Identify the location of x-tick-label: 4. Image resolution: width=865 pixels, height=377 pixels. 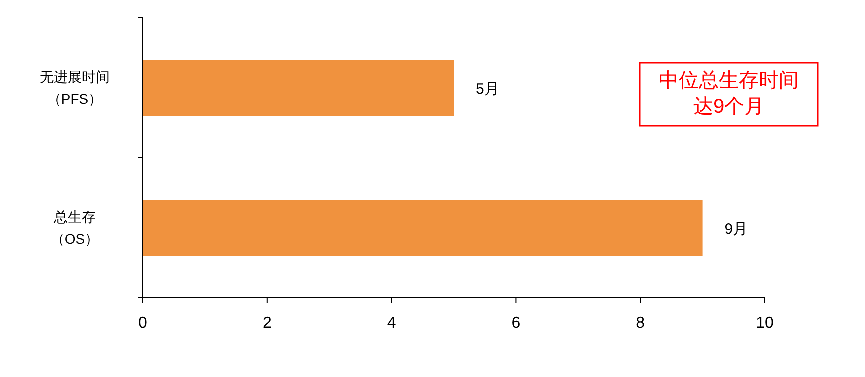
(391, 323).